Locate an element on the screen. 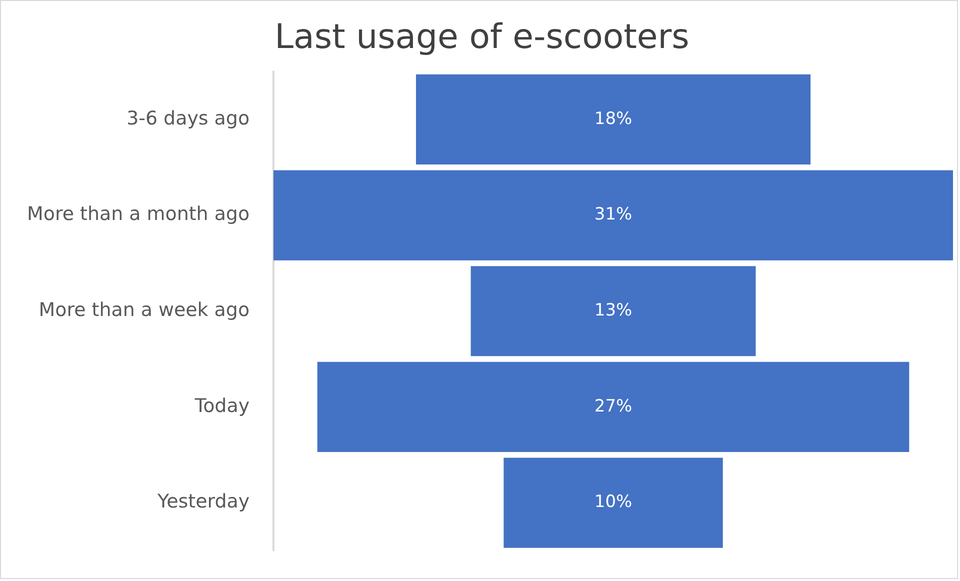  category-label: More than a month ago is located at coordinates (138, 214).